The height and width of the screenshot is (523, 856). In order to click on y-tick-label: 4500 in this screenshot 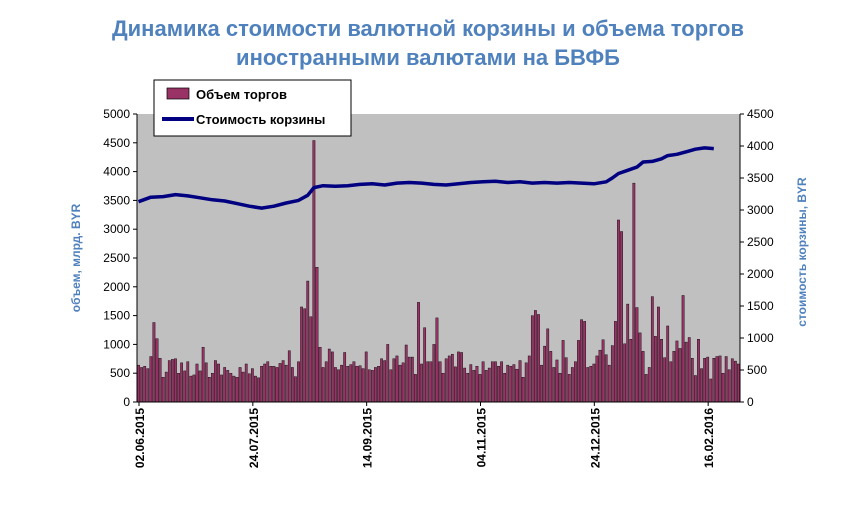, I will do `click(116, 143)`.